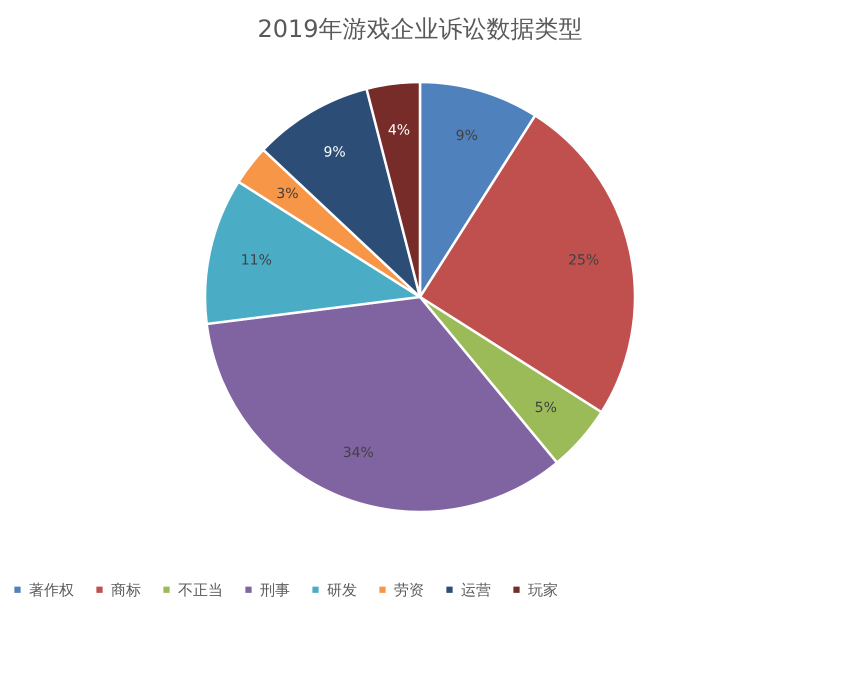  I want to click on legend-label: 不正当, so click(200, 589).